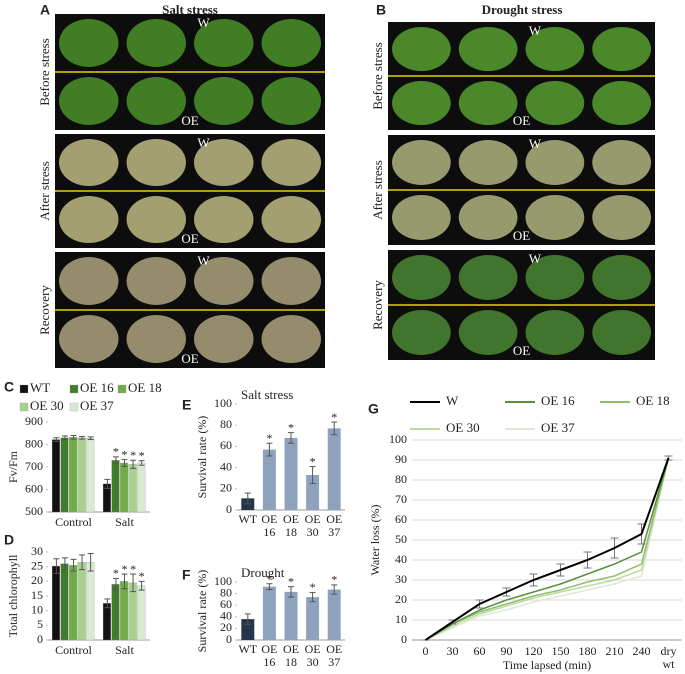 Image resolution: width=685 pixels, height=674 pixels. What do you see at coordinates (263, 572) in the screenshot?
I see `chart-title: Drought` at bounding box center [263, 572].